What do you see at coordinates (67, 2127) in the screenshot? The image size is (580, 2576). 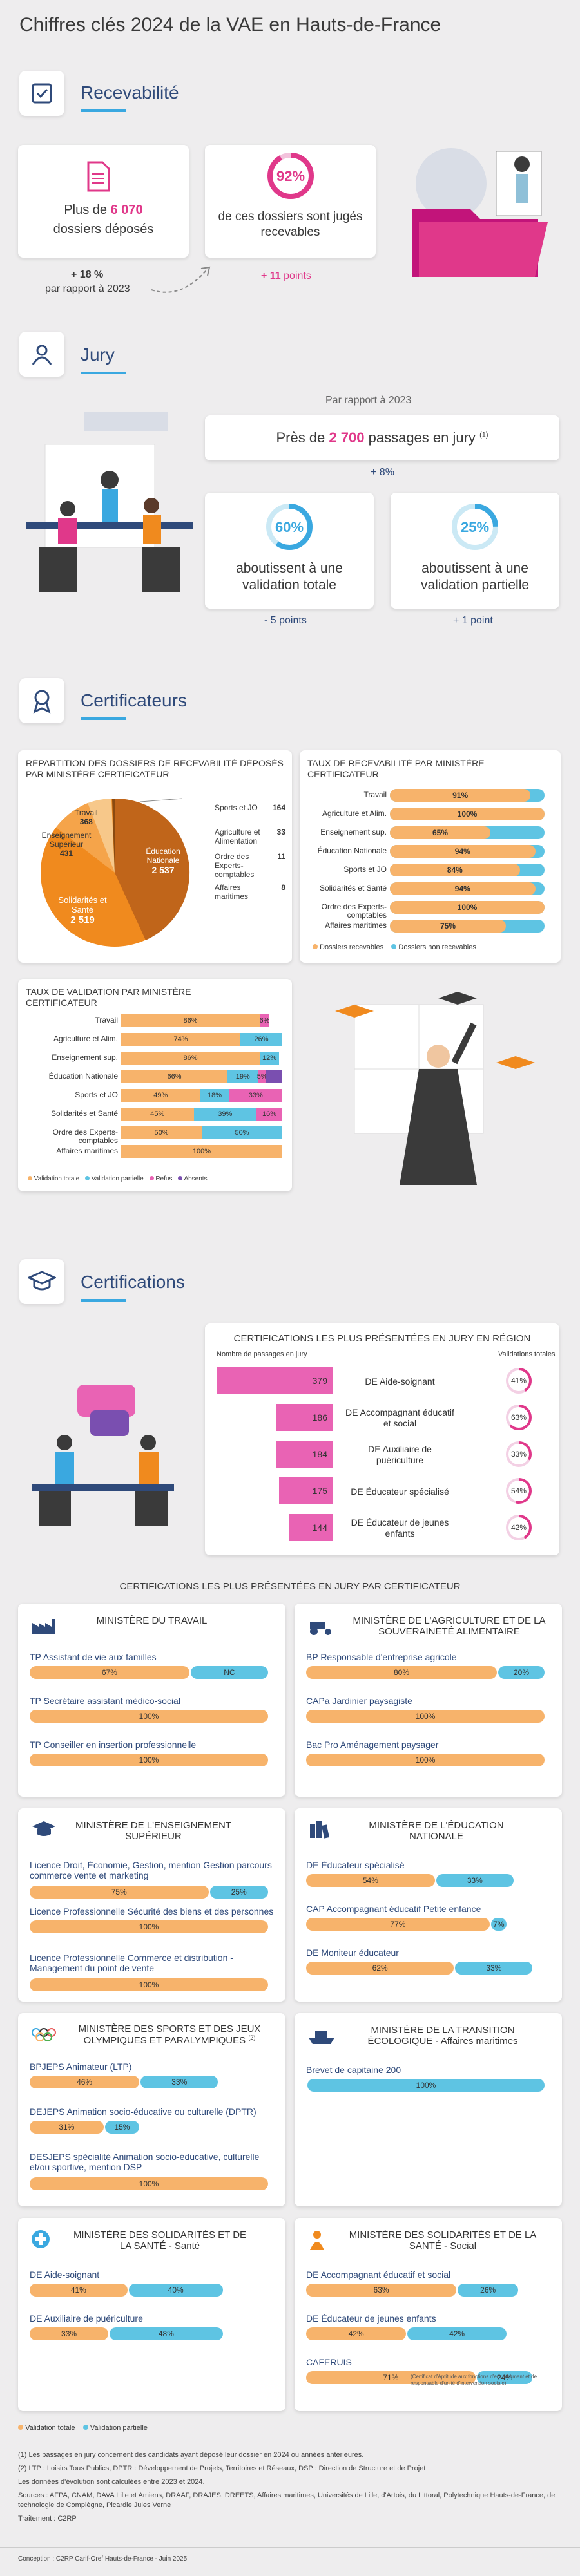 I see `ministry-bar-total: 31%` at bounding box center [67, 2127].